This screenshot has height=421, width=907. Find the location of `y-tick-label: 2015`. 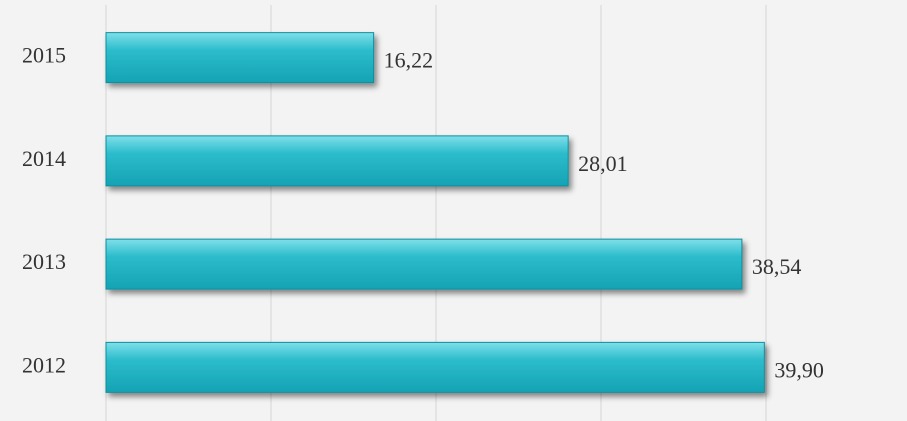

y-tick-label: 2015 is located at coordinates (44, 55).